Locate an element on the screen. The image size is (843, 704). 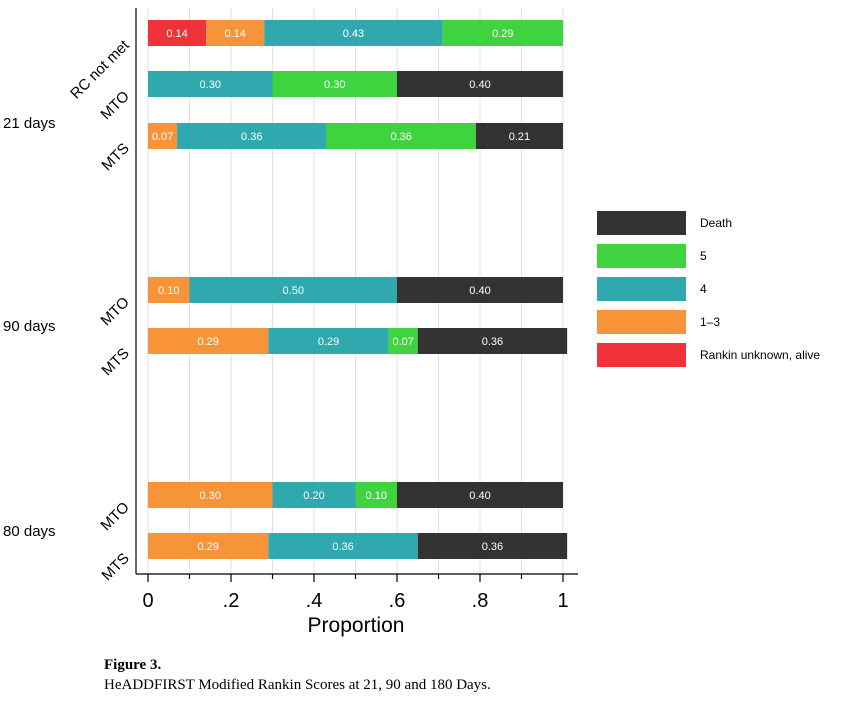
x-tick-label: 0 is located at coordinates (147, 601).